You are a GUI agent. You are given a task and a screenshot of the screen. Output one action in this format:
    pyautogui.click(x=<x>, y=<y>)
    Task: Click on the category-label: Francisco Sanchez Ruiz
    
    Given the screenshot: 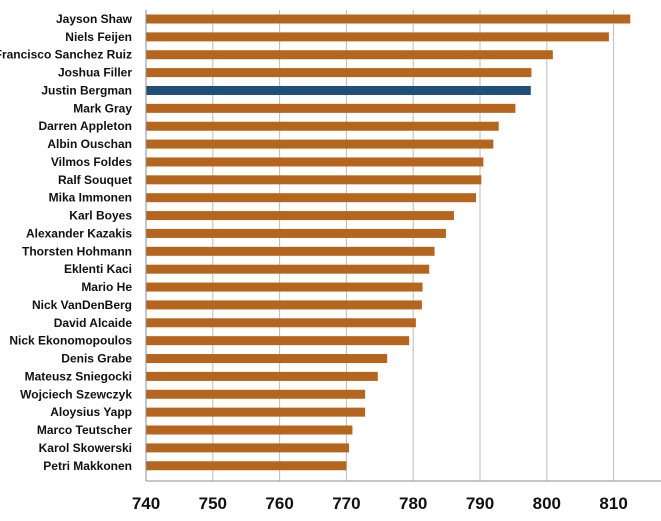 What is the action you would take?
    pyautogui.click(x=66, y=55)
    